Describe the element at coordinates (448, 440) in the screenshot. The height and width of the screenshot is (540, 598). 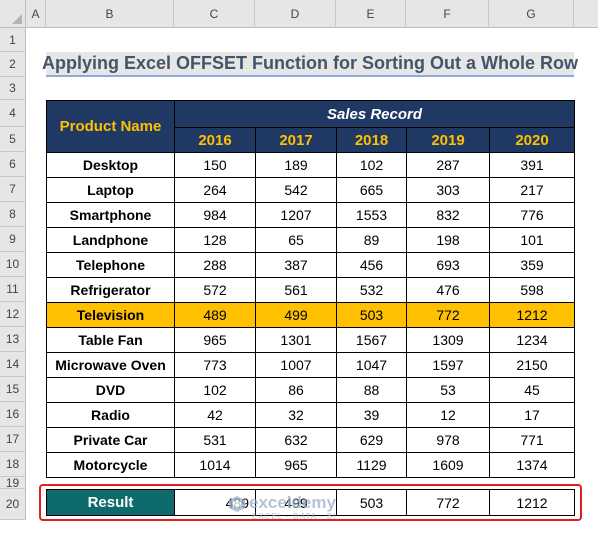
I see `sales-value-cell: 978` at that location.